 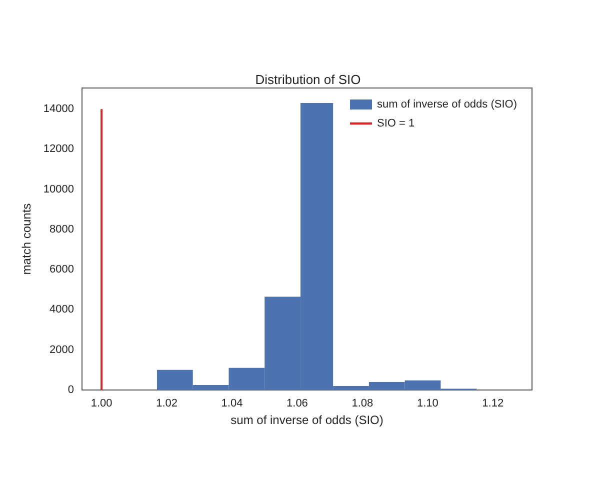 What do you see at coordinates (363, 404) in the screenshot?
I see `x-tick-label: 1.08` at bounding box center [363, 404].